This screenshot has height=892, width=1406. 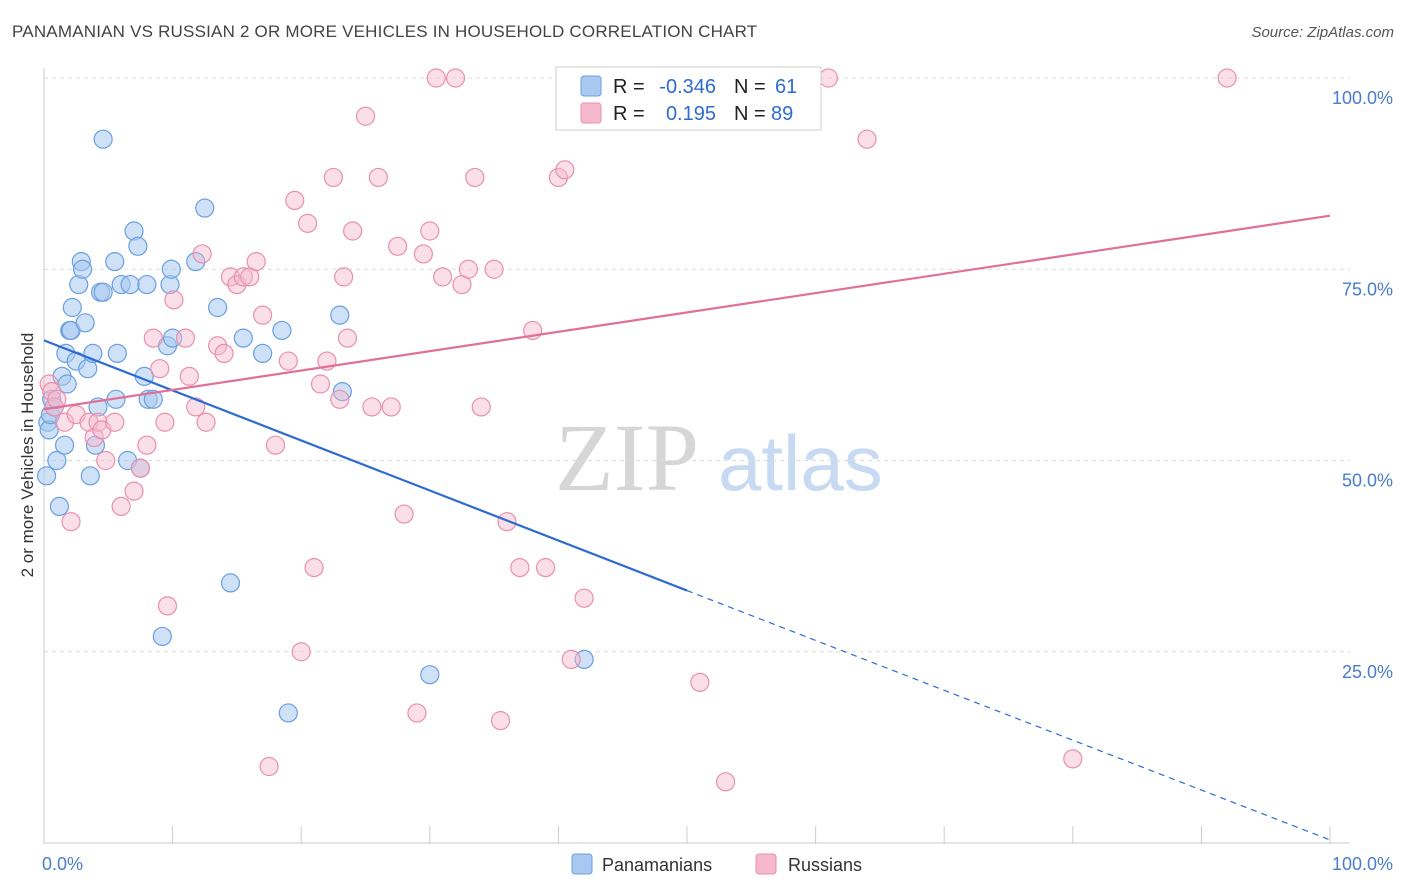 I want to click on legend-n-label-blue: N =, so click(x=750, y=87).